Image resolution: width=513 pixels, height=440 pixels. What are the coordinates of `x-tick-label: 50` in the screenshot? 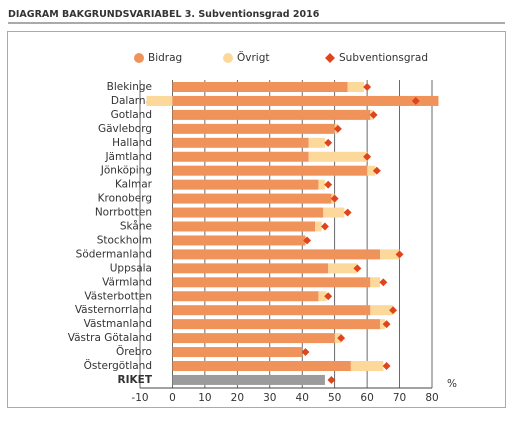 It's located at (334, 398).